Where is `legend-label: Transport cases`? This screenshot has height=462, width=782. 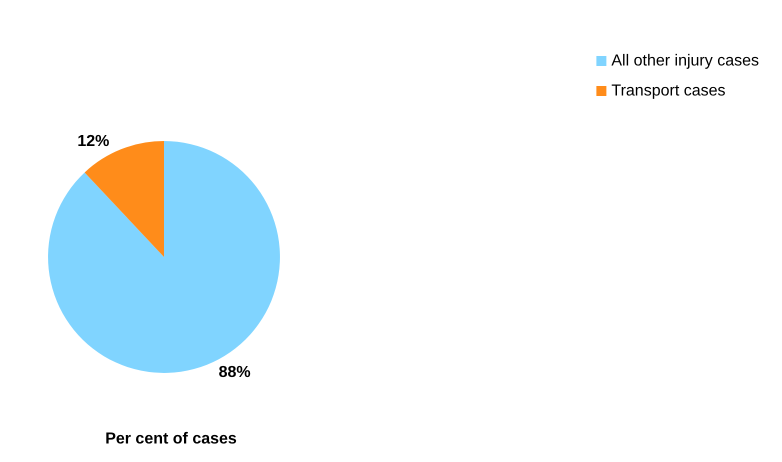 legend-label: Transport cases is located at coordinates (668, 91).